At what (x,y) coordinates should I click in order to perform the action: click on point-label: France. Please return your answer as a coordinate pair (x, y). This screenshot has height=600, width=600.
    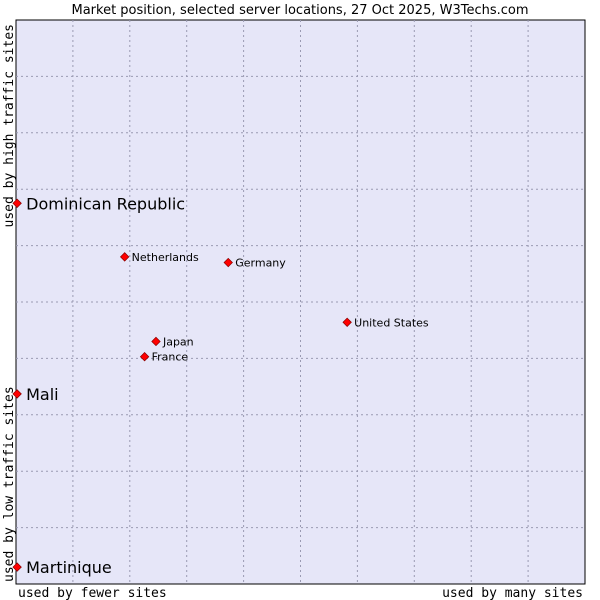
    Looking at the image, I should click on (170, 357).